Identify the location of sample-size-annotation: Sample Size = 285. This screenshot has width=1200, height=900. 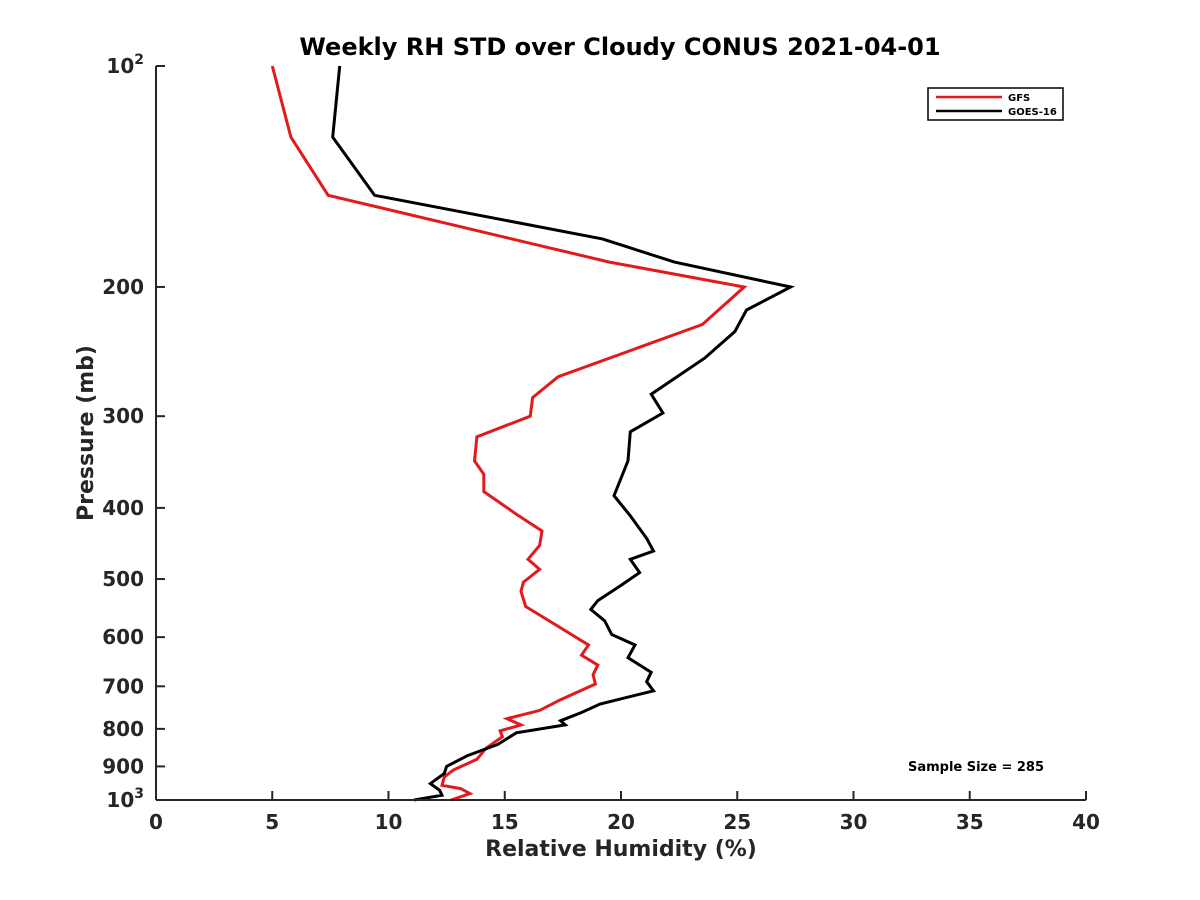
(976, 767).